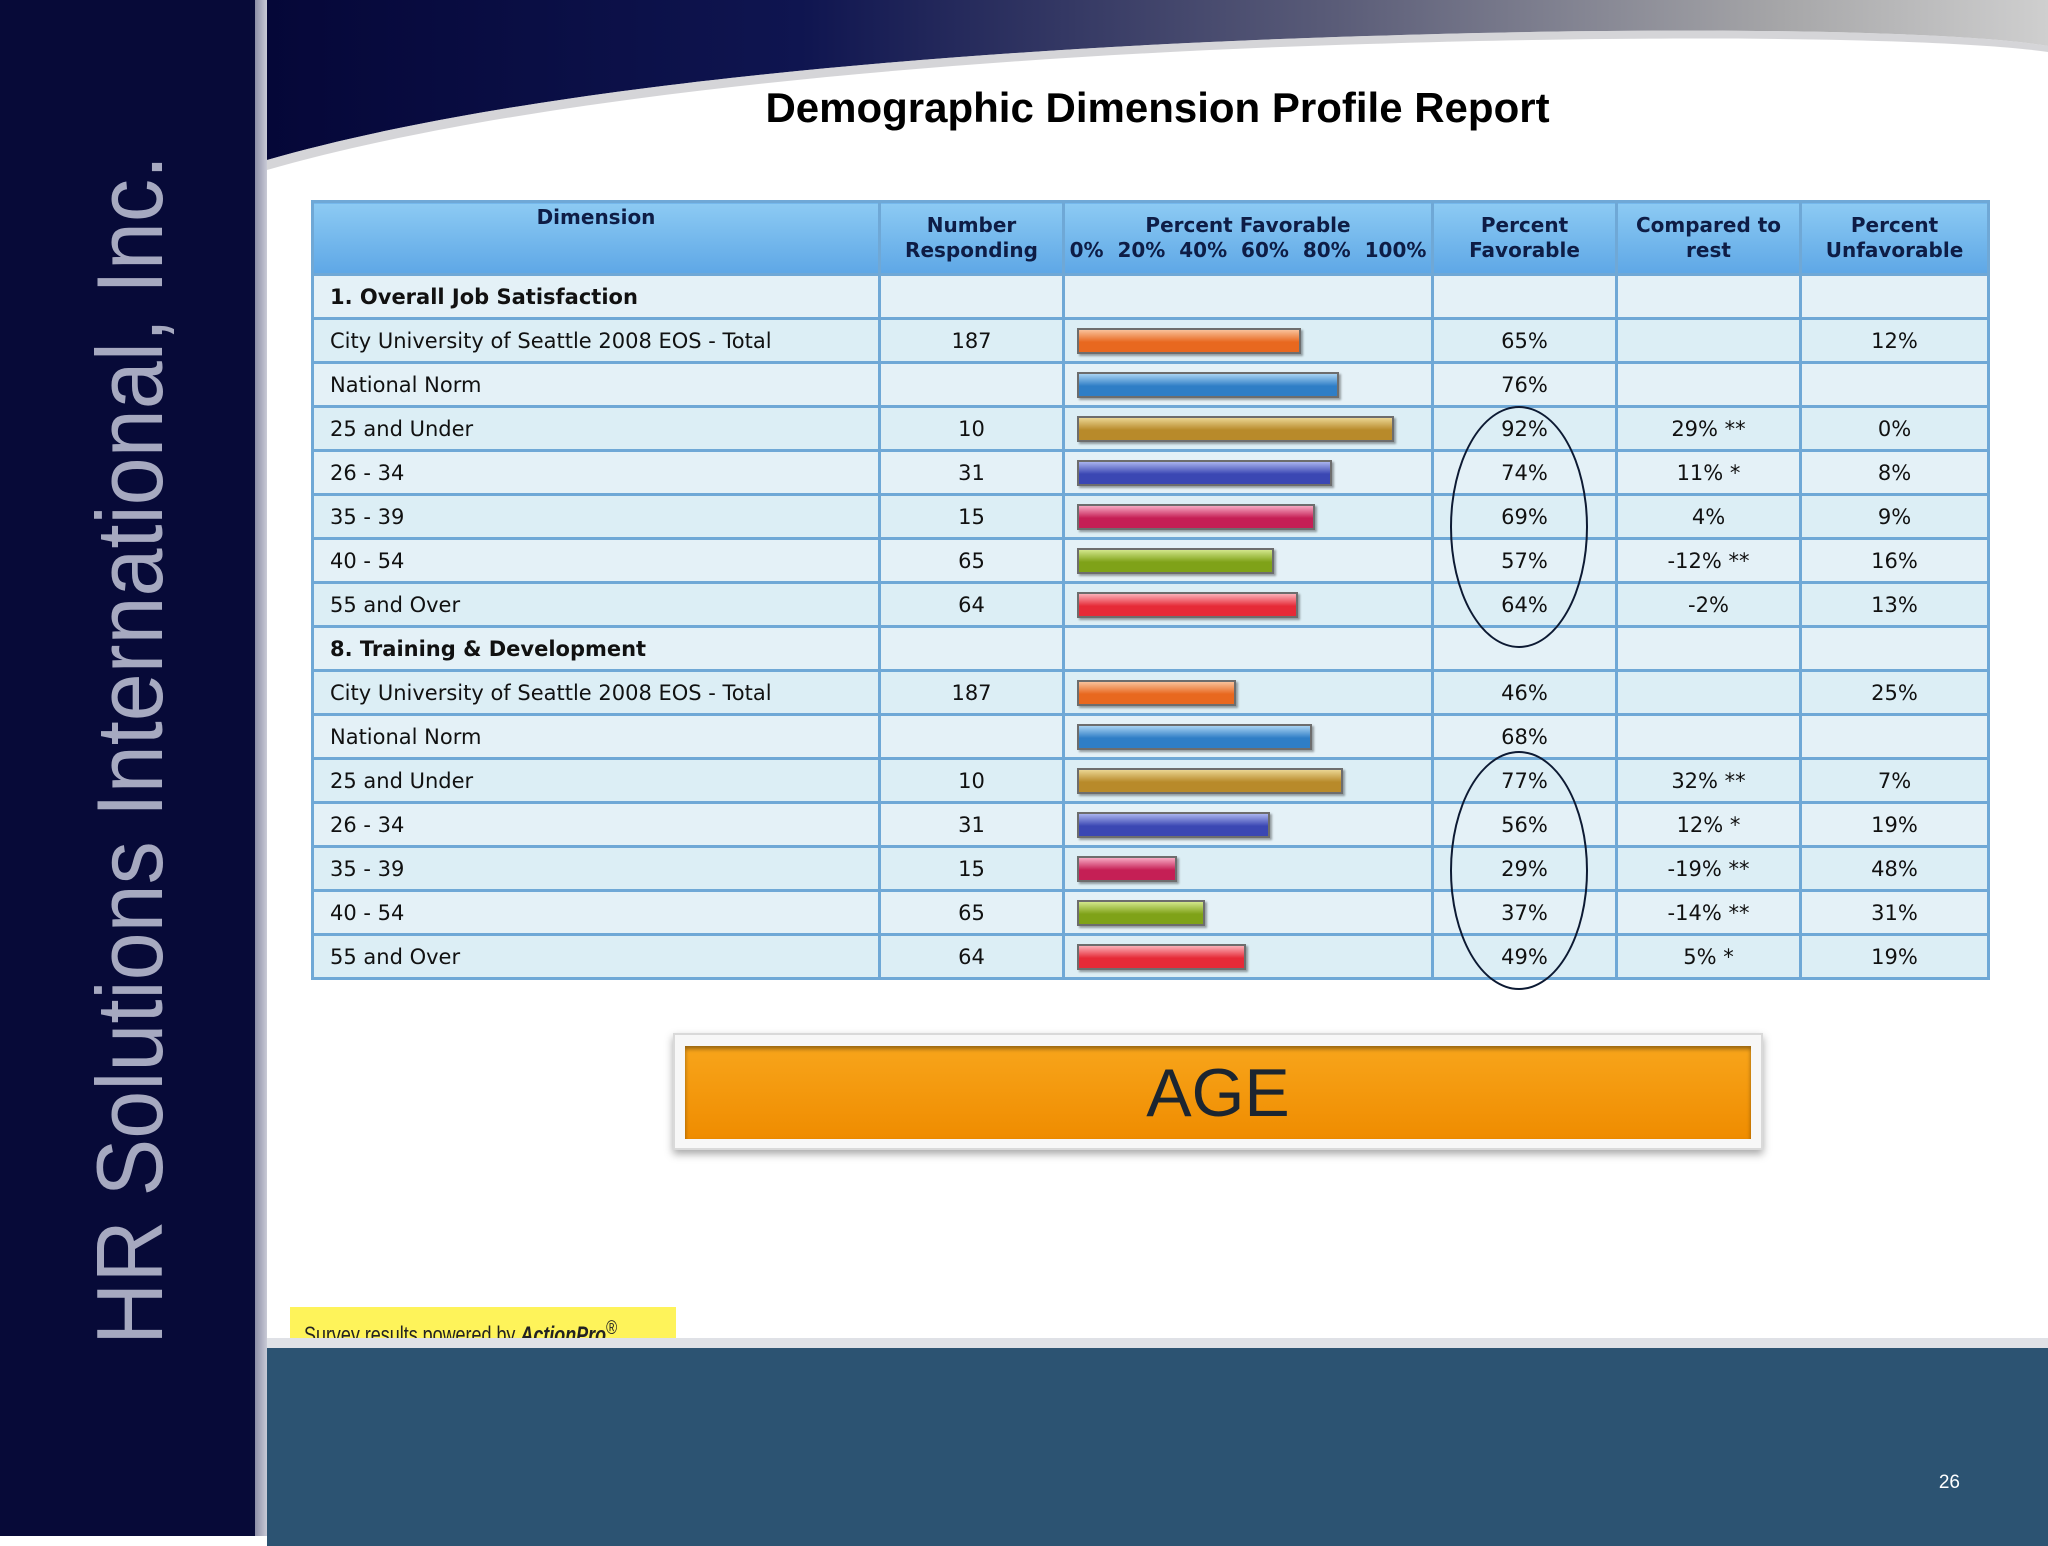  I want to click on dimension-cell: 55 and Over, so click(596, 604).